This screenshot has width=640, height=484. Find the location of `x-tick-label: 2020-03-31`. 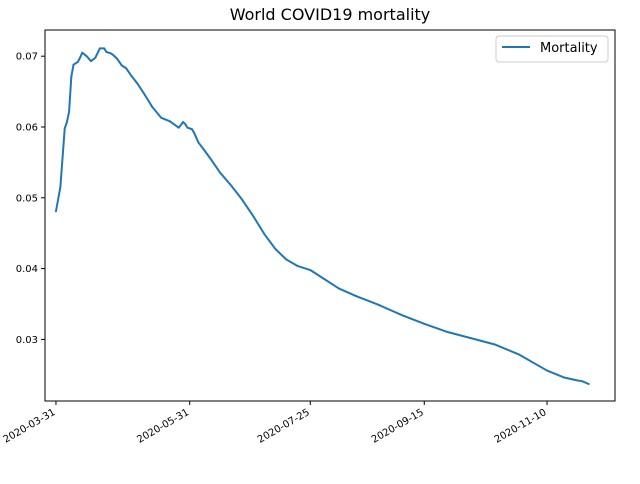

x-tick-label: 2020-03-31 is located at coordinates (30, 426).